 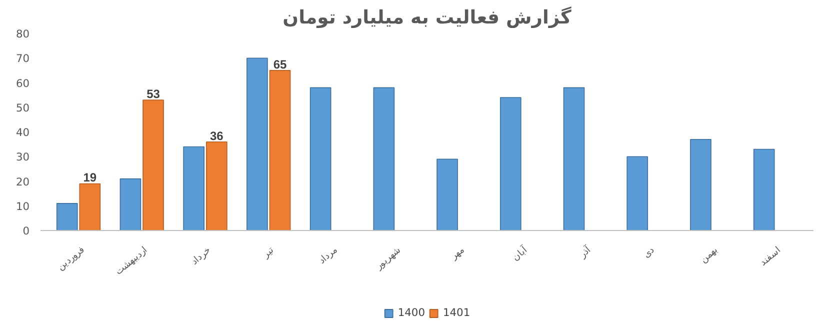 I want to click on y-tick-label: 50, so click(x=23, y=107).